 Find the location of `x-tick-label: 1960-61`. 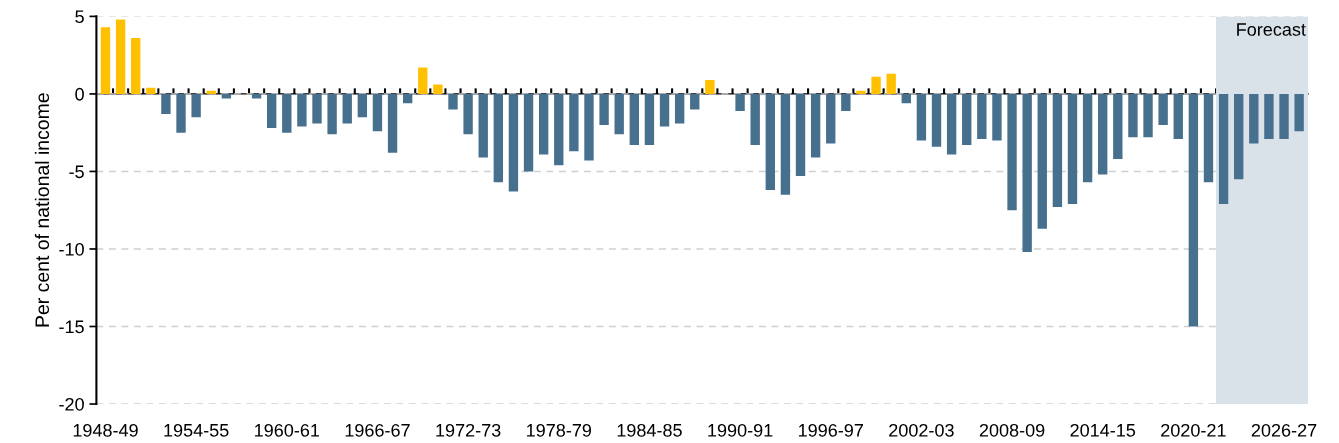

x-tick-label: 1960-61 is located at coordinates (287, 430).